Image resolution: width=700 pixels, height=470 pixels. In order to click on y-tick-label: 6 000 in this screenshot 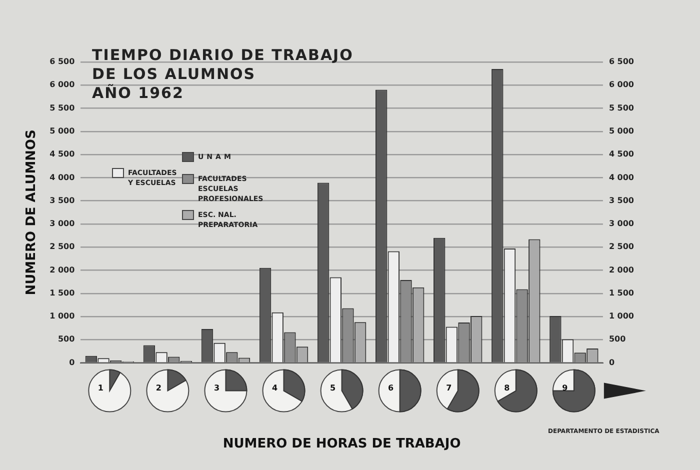, I will do `click(63, 85)`.